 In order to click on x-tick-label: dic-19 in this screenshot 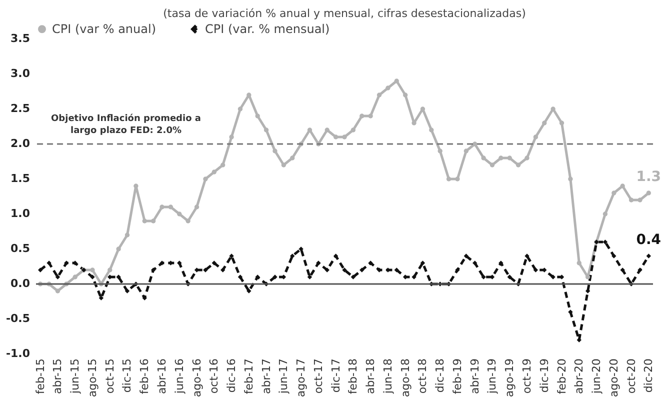, I will do `click(544, 375)`.